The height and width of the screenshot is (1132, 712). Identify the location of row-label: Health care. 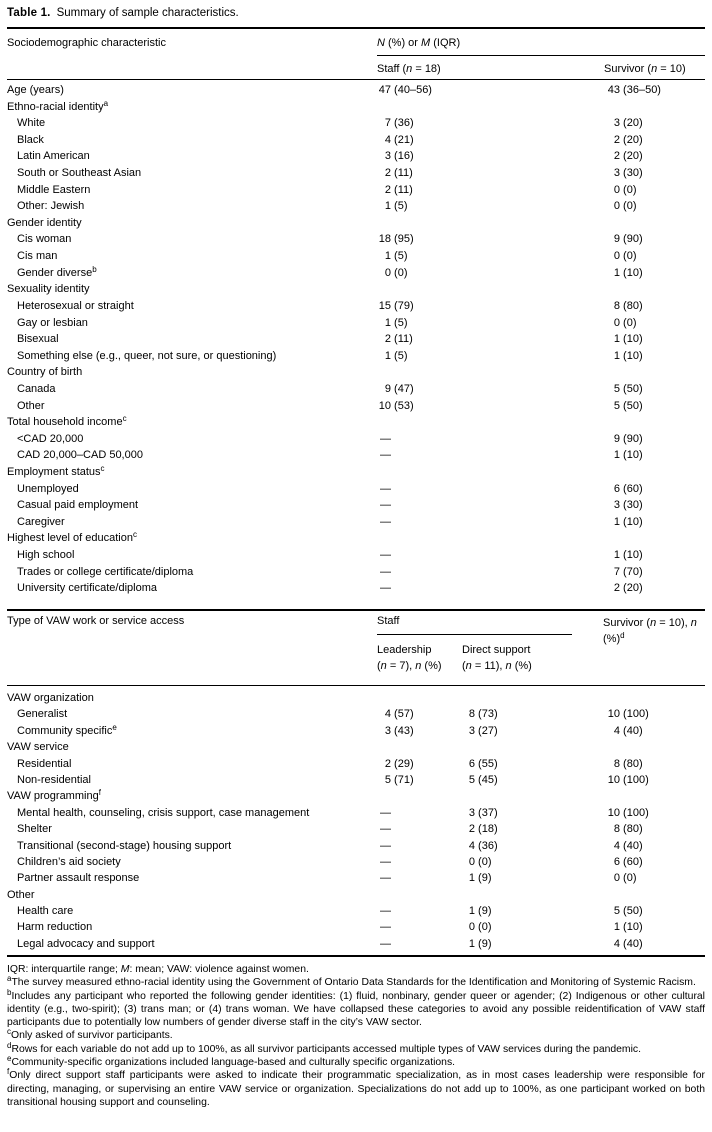
(45, 911).